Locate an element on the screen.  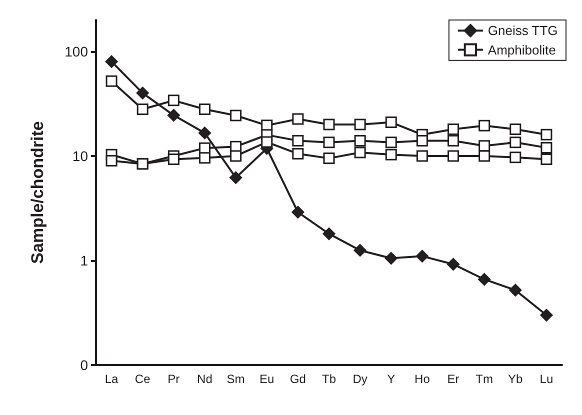
legend-label: Gneiss TTG is located at coordinates (523, 30).